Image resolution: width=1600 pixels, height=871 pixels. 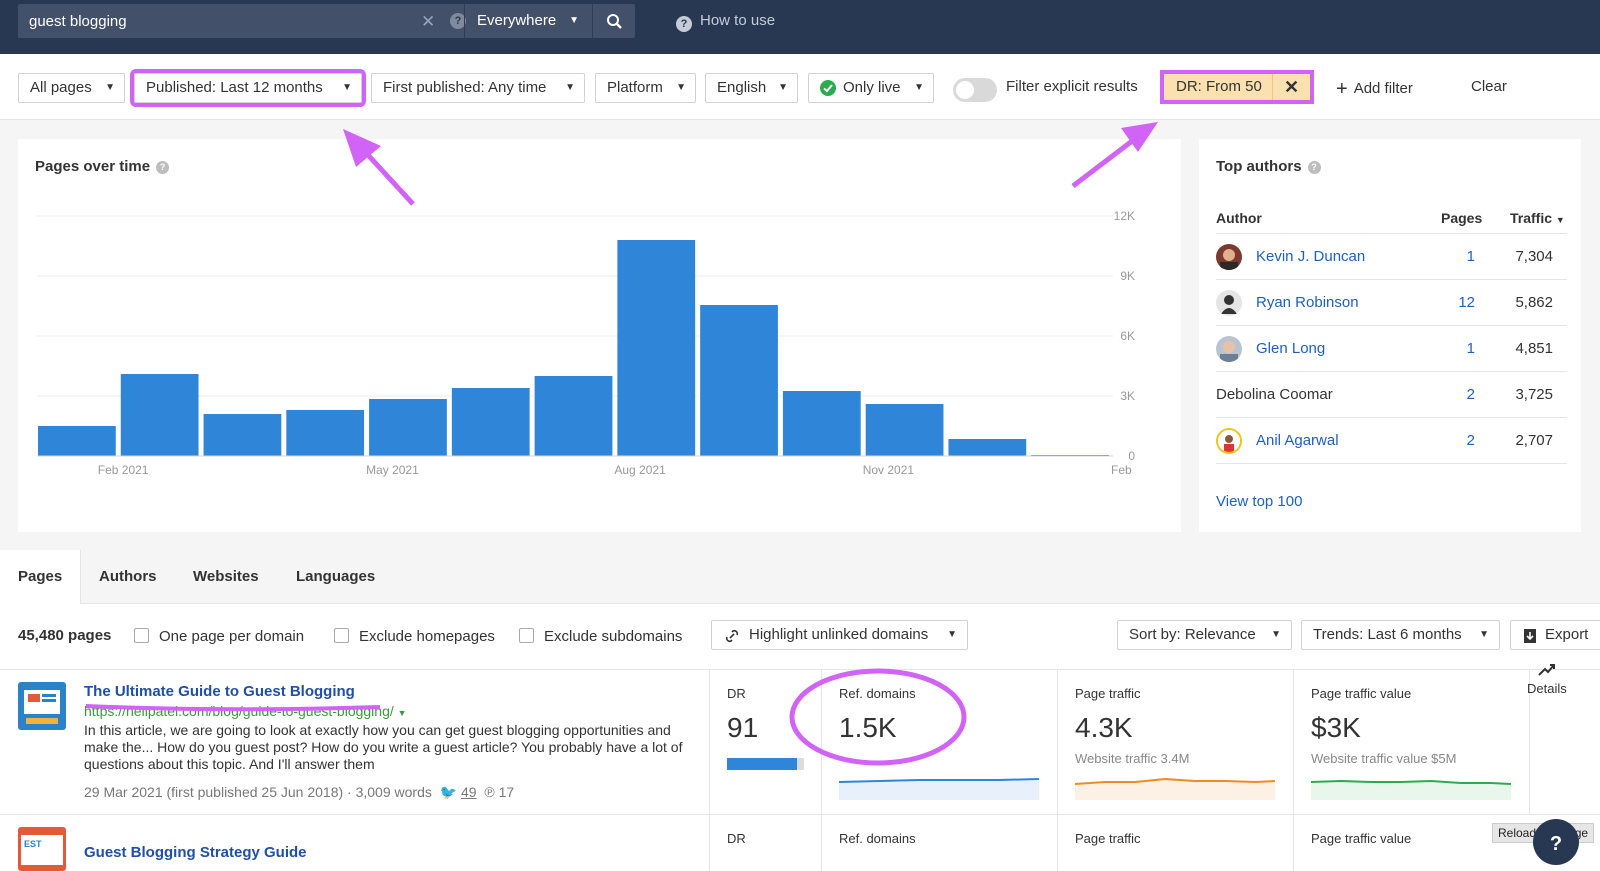 What do you see at coordinates (1374, 89) in the screenshot?
I see `add-filter-button: + Add filter` at bounding box center [1374, 89].